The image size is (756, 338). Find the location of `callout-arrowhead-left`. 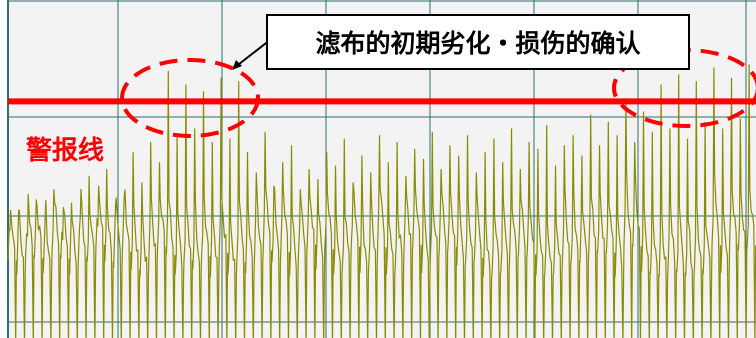

callout-arrowhead-left is located at coordinates (237, 65).